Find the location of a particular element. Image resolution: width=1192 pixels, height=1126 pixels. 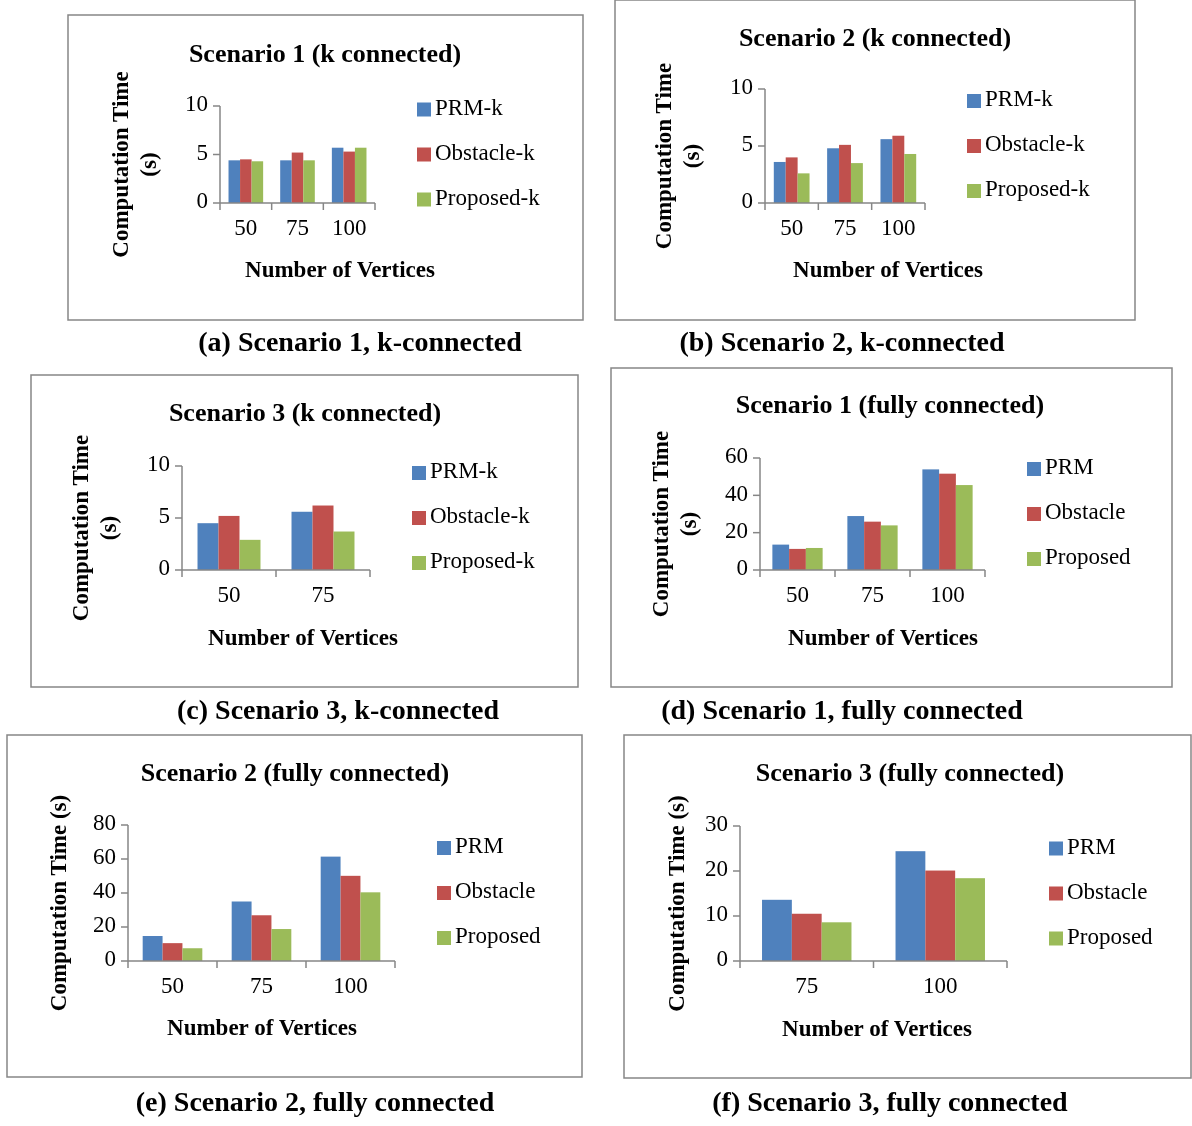

y-tick-label: 30 is located at coordinates (716, 824).